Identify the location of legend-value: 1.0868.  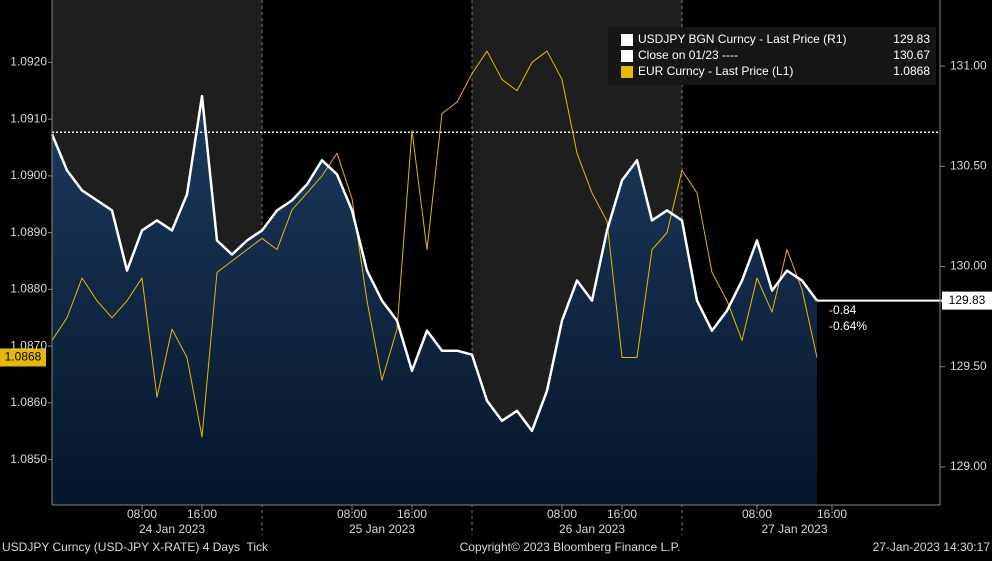
(911, 71).